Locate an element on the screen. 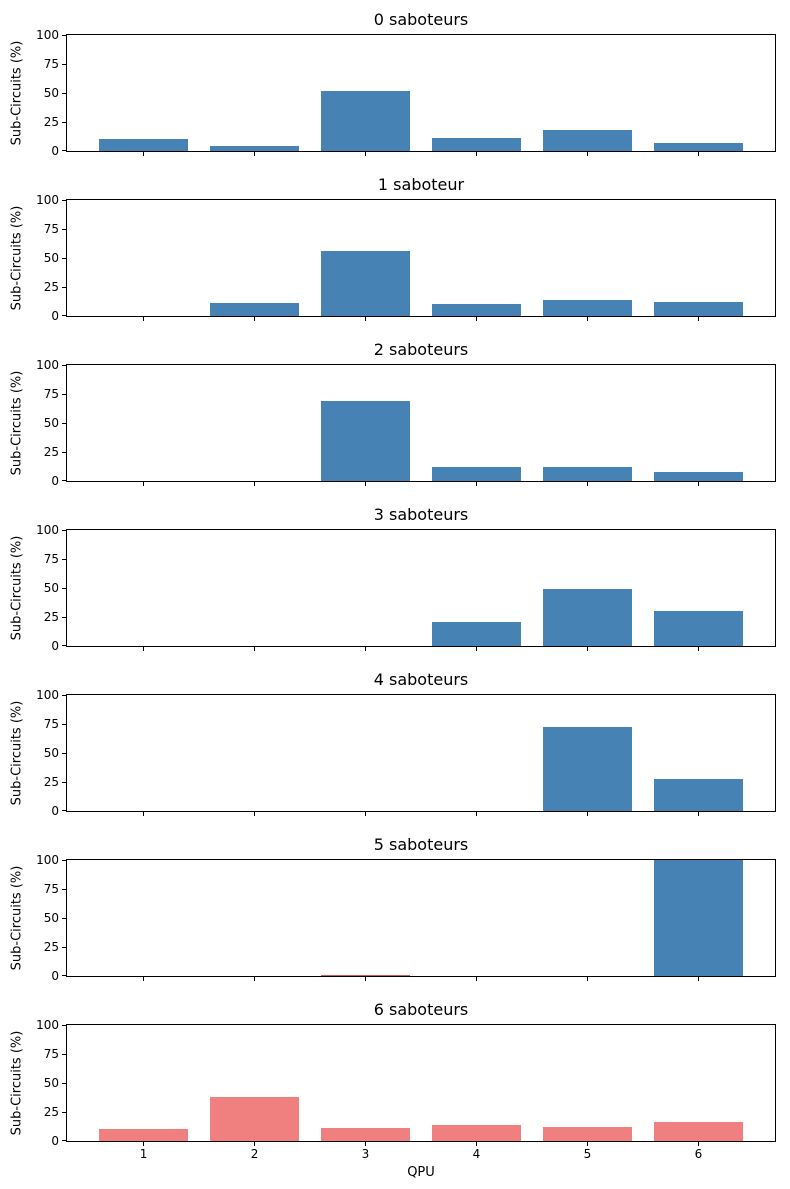 The height and width of the screenshot is (1189, 790). x-tick-label-4: 4 is located at coordinates (476, 1154).